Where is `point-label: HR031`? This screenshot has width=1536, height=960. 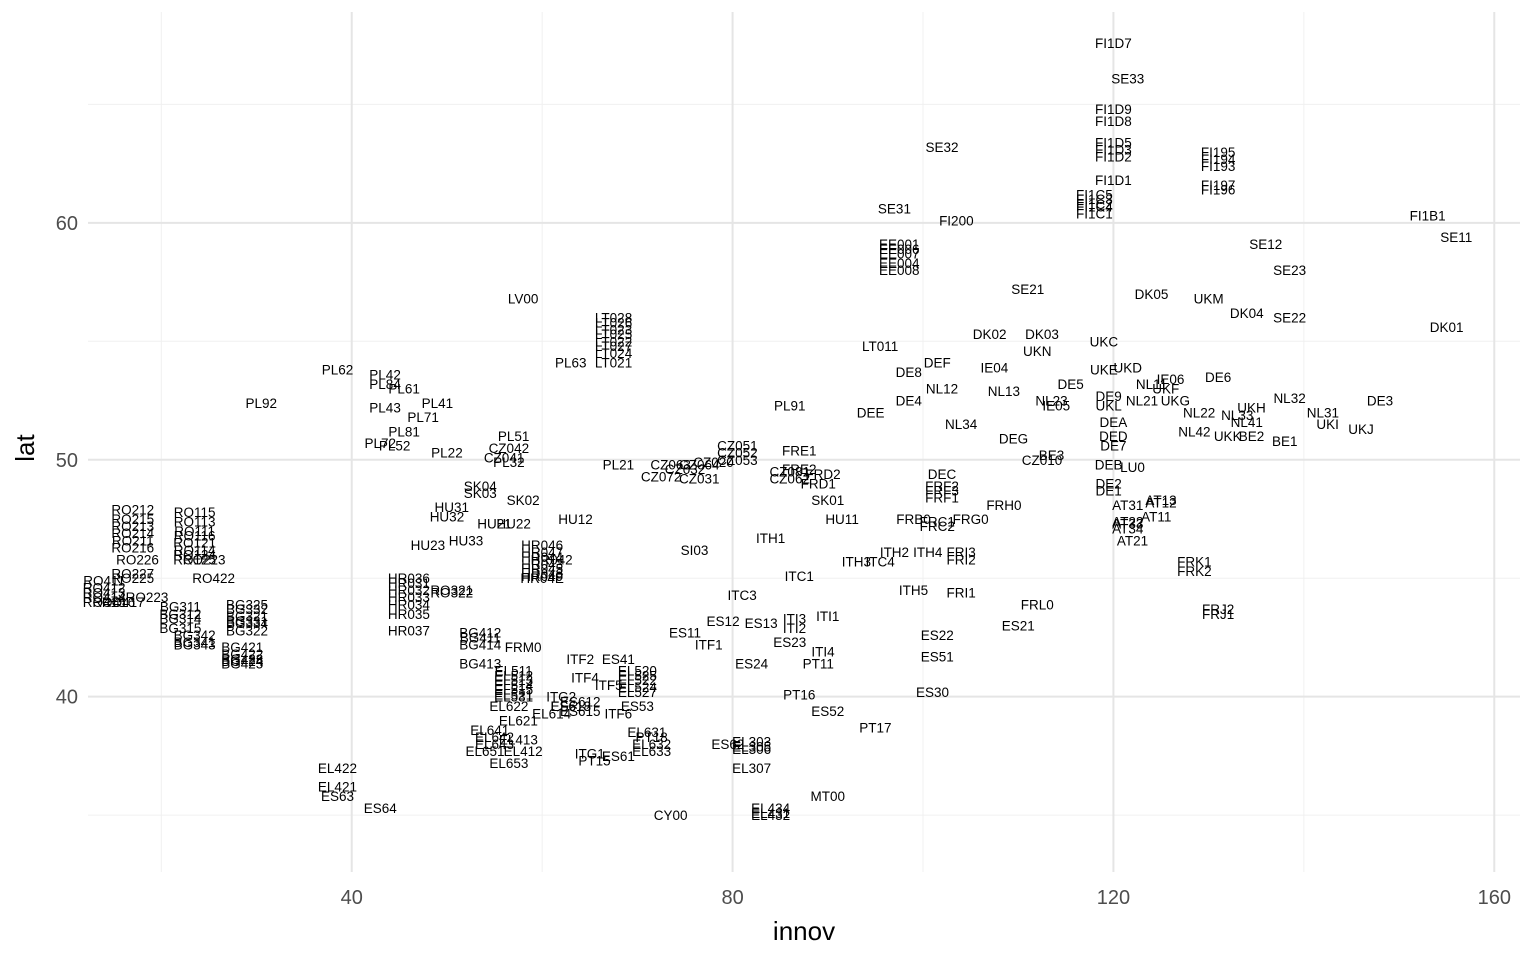
point-label: HR031 is located at coordinates (409, 583).